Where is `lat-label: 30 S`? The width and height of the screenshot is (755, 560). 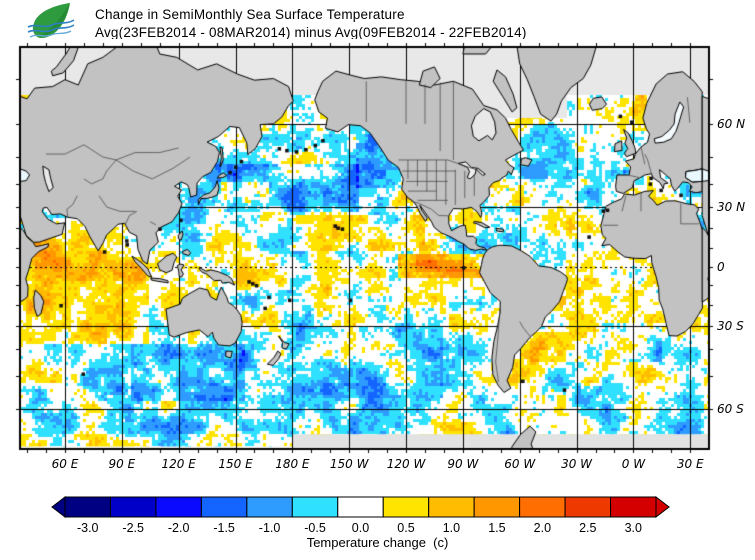 lat-label: 30 S is located at coordinates (730, 325).